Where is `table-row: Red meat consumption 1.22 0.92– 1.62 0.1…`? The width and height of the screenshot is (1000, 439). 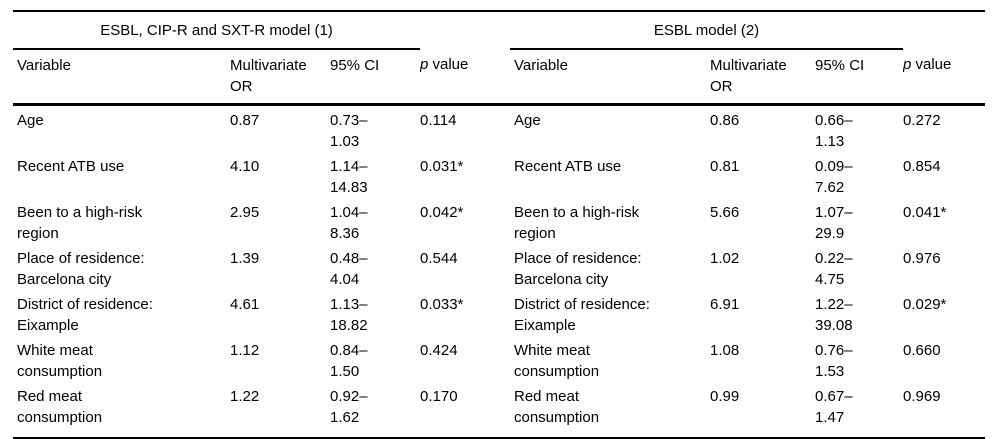 table-row: Red meat consumption 1.22 0.92– 1.62 0.1… is located at coordinates (499, 410).